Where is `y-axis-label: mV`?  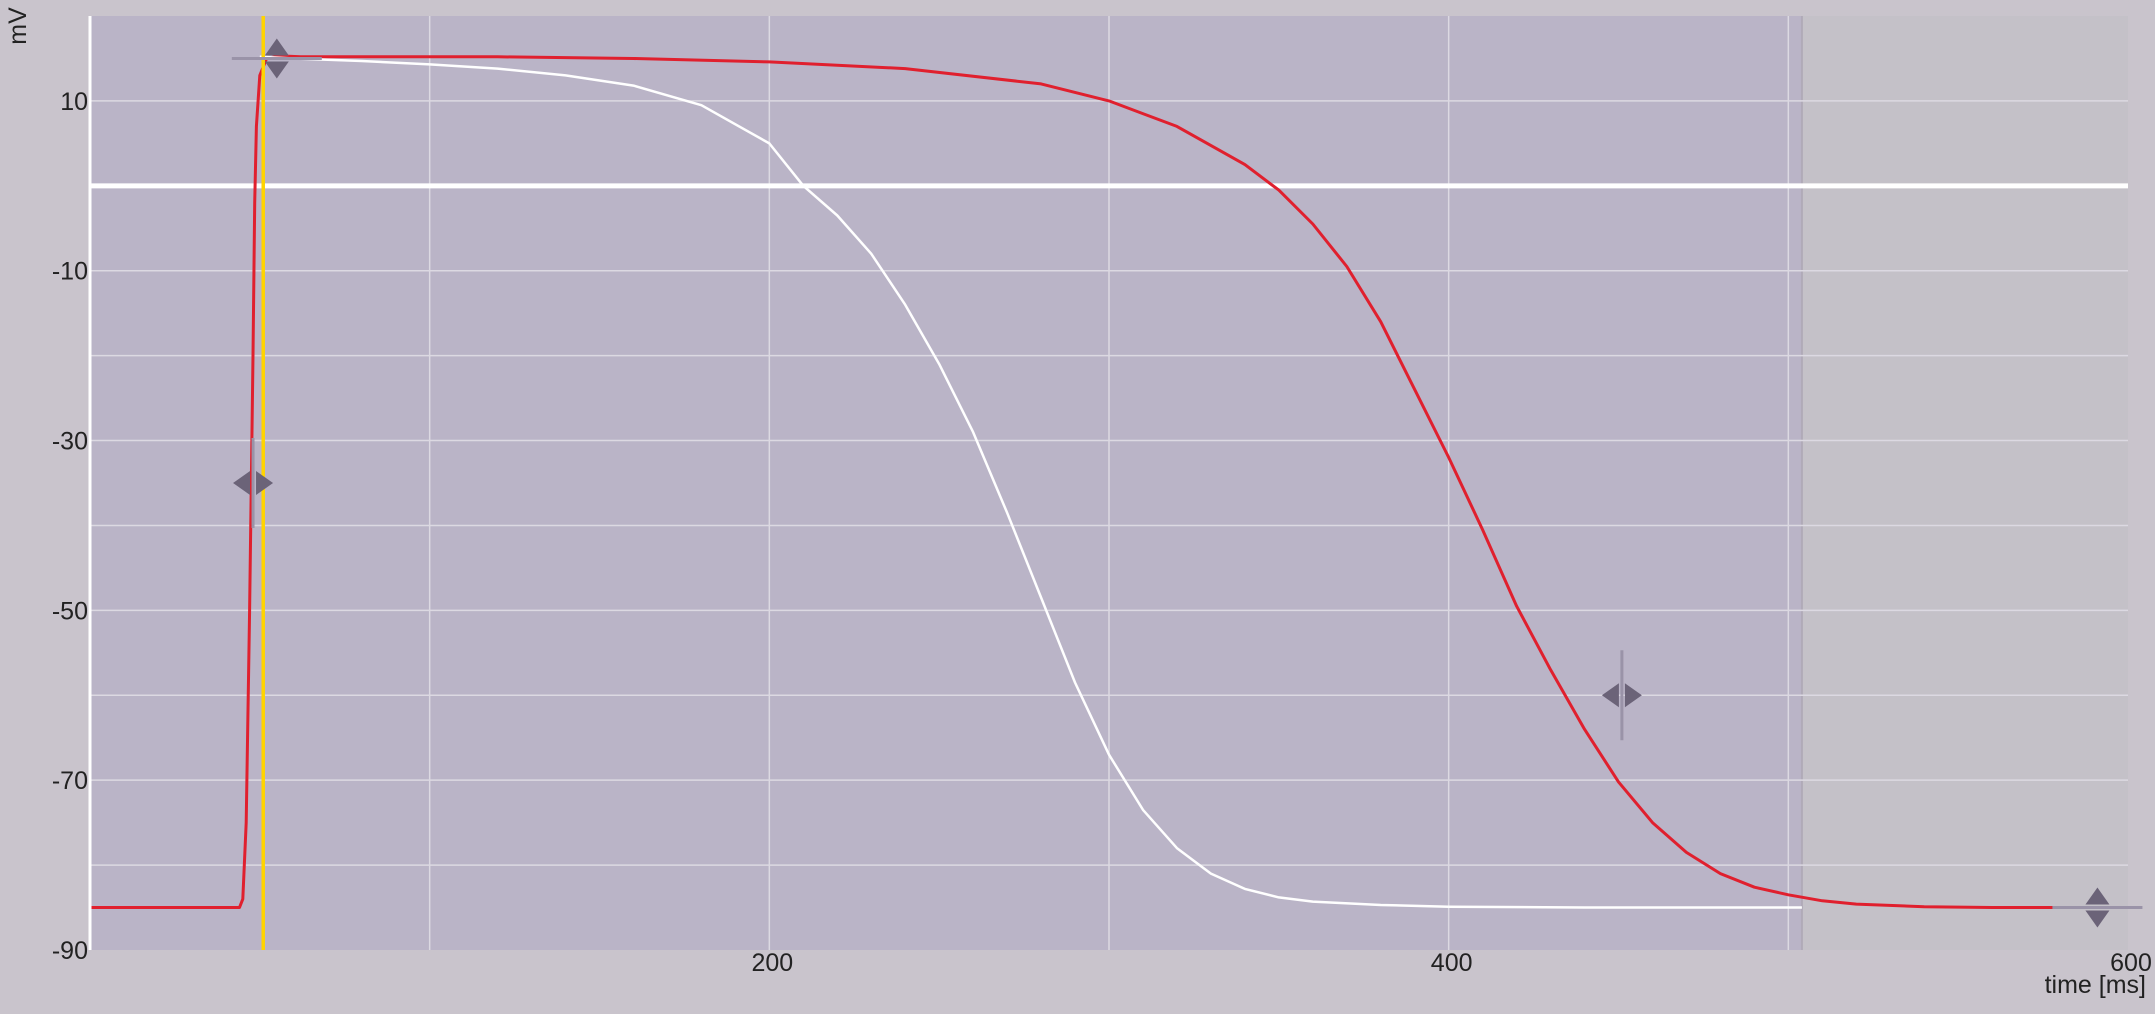 y-axis-label: mV is located at coordinates (18, 26).